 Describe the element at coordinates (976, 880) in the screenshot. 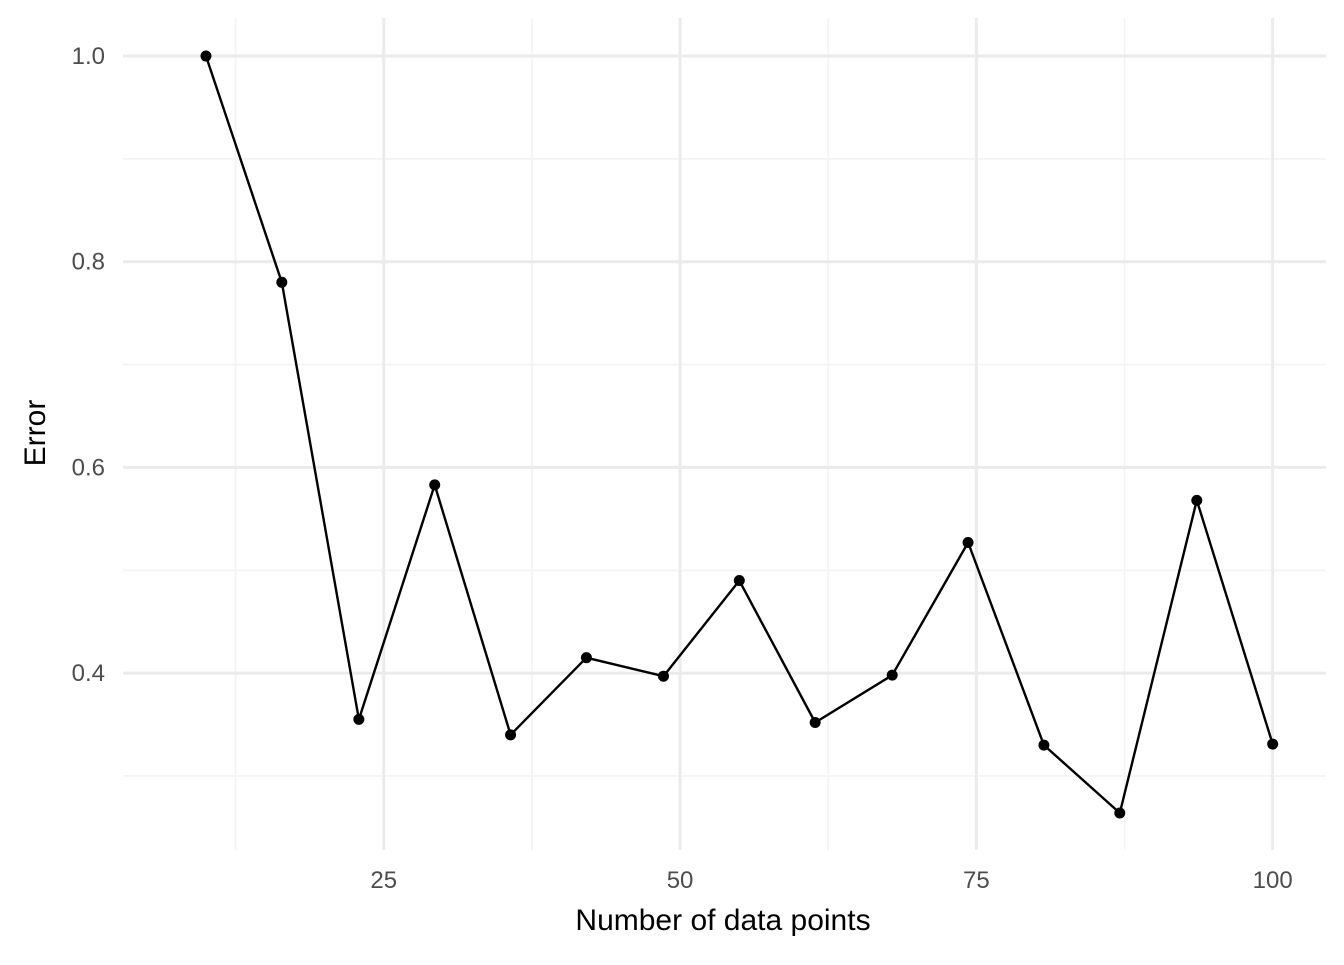

I see `x-tick-label: 75` at that location.